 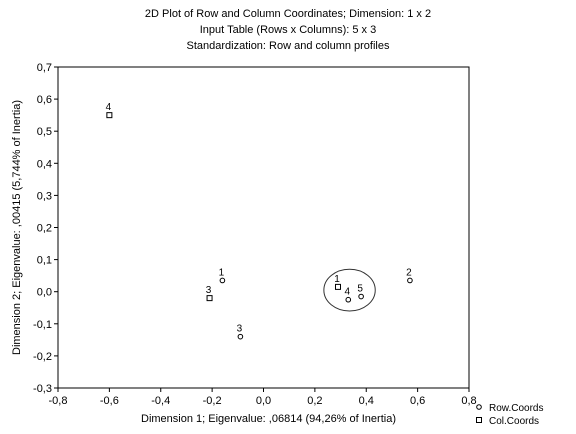 What do you see at coordinates (366, 401) in the screenshot?
I see `x-tick-label: 0,4` at bounding box center [366, 401].